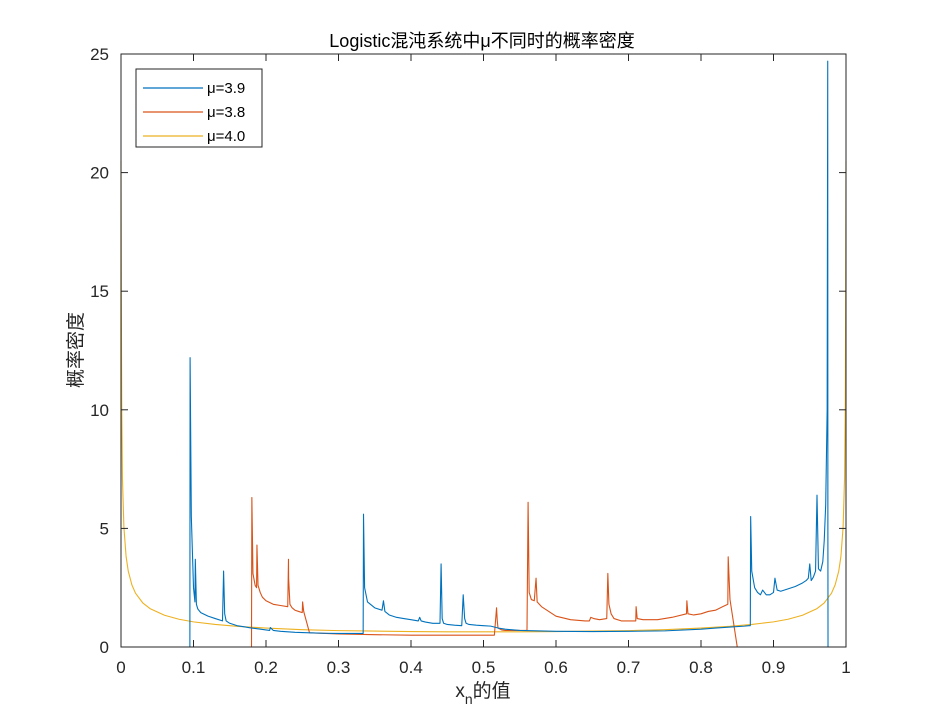 The image size is (934, 726). What do you see at coordinates (120, 667) in the screenshot?
I see `x-tick-label: 0` at bounding box center [120, 667].